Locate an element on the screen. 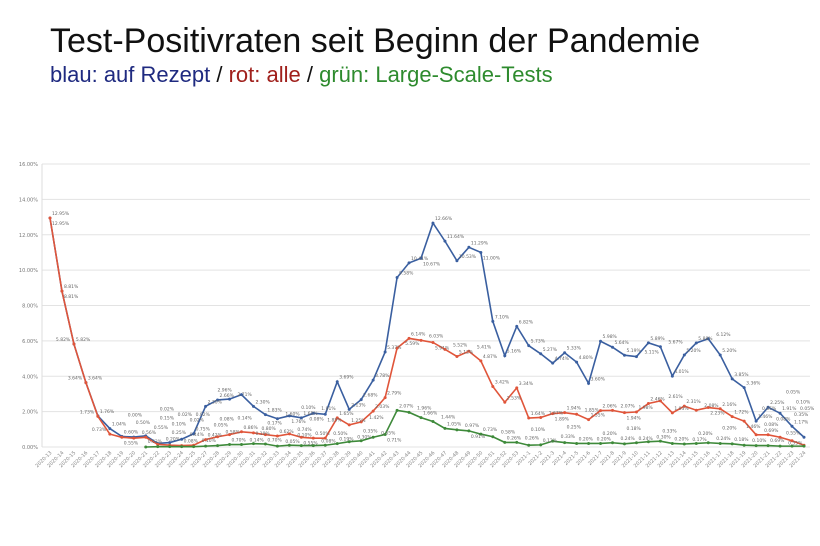  data-label: 2.46% is located at coordinates (657, 399).